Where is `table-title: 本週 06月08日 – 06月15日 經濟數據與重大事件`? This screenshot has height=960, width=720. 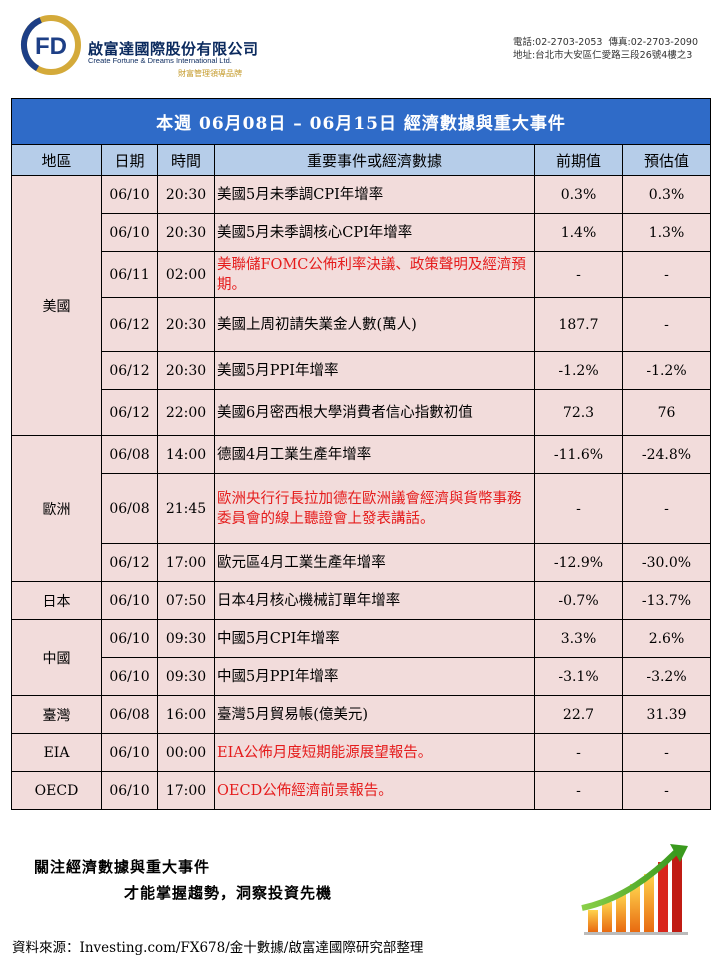
table-title: 本週 06月08日 – 06月15日 經濟數據與重大事件 is located at coordinates (361, 121).